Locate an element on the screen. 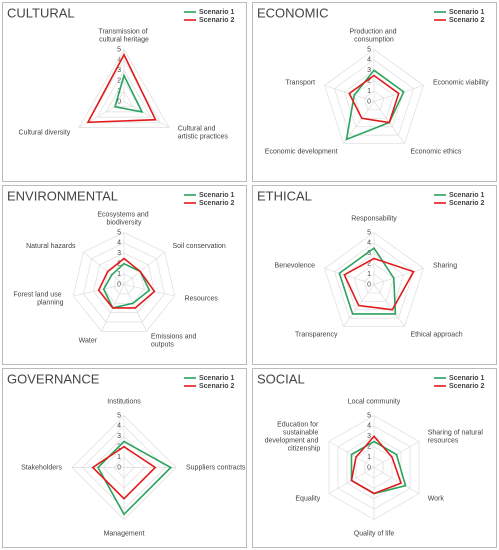  axis-label: Ethical approach is located at coordinates (436, 335).